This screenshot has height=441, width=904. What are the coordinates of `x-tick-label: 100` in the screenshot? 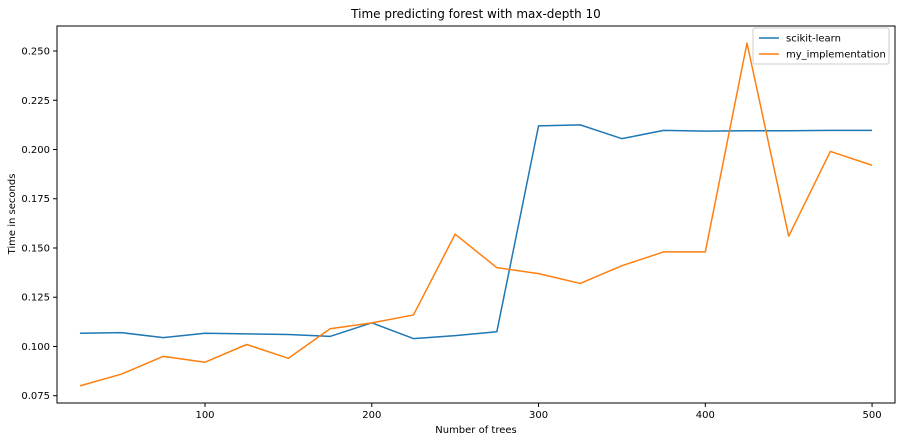 It's located at (204, 415).